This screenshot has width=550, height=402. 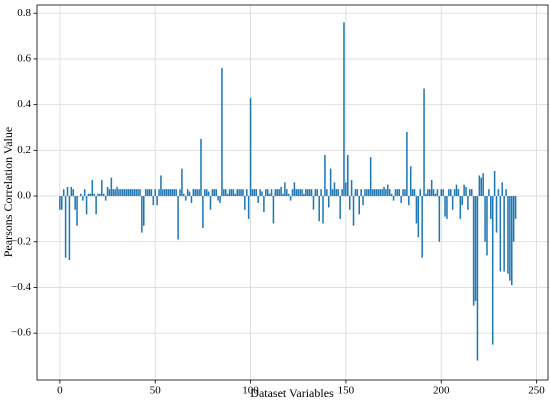 What do you see at coordinates (24, 58) in the screenshot?
I see `y-tick-label: 0.6` at bounding box center [24, 58].